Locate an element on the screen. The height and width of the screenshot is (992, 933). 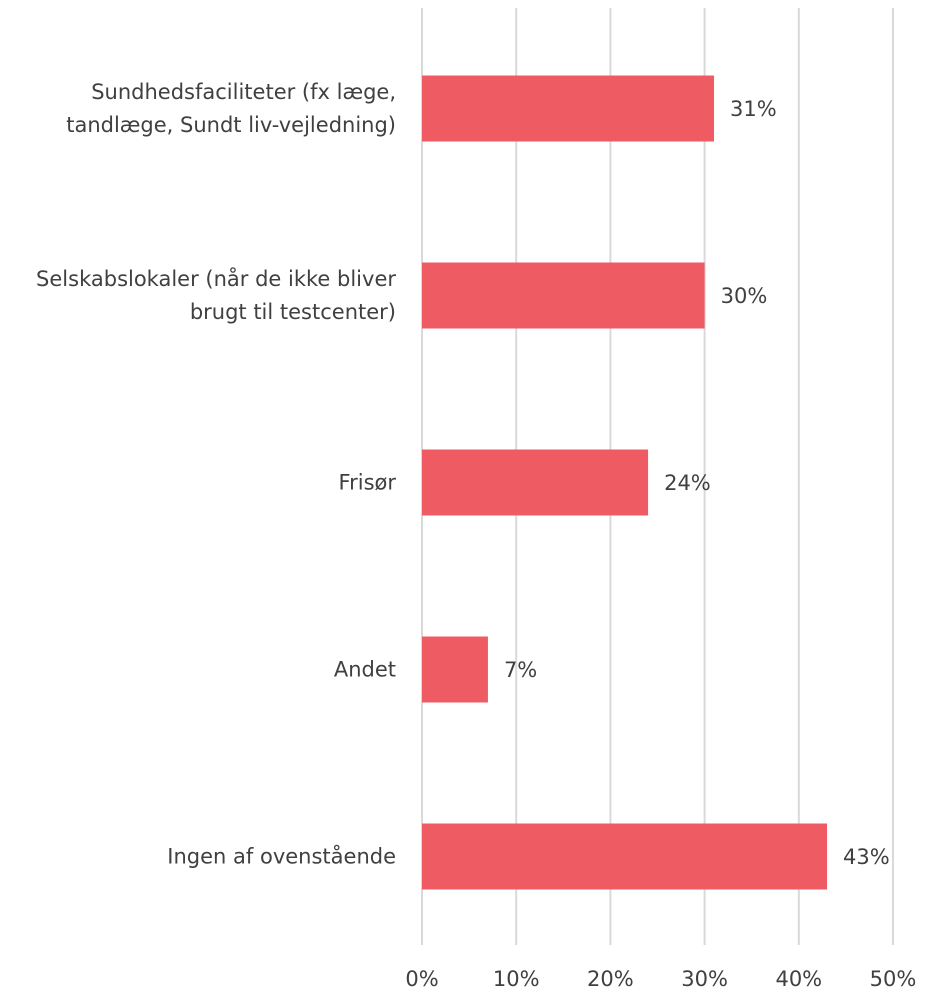
x-tick-label: 30% is located at coordinates (704, 979).